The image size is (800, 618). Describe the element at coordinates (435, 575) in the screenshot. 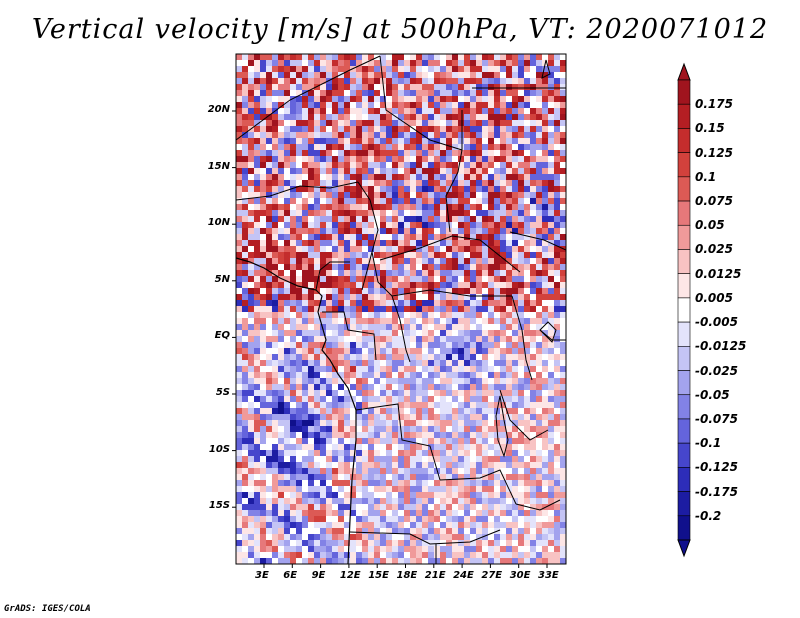

I see `lon-label: 21E` at that location.